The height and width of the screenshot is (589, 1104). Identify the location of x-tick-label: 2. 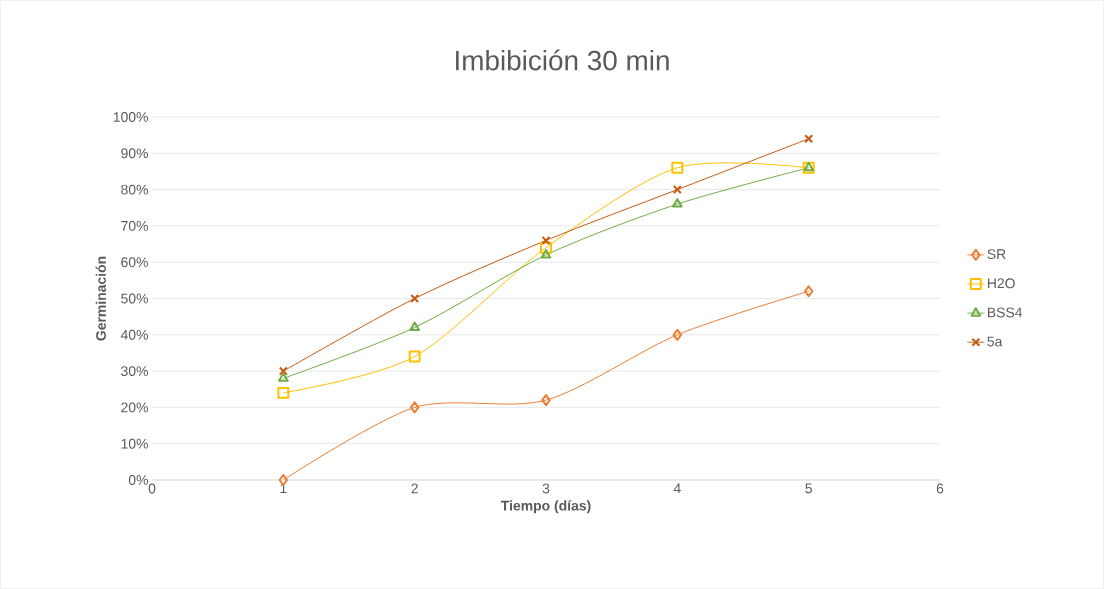
(414, 488).